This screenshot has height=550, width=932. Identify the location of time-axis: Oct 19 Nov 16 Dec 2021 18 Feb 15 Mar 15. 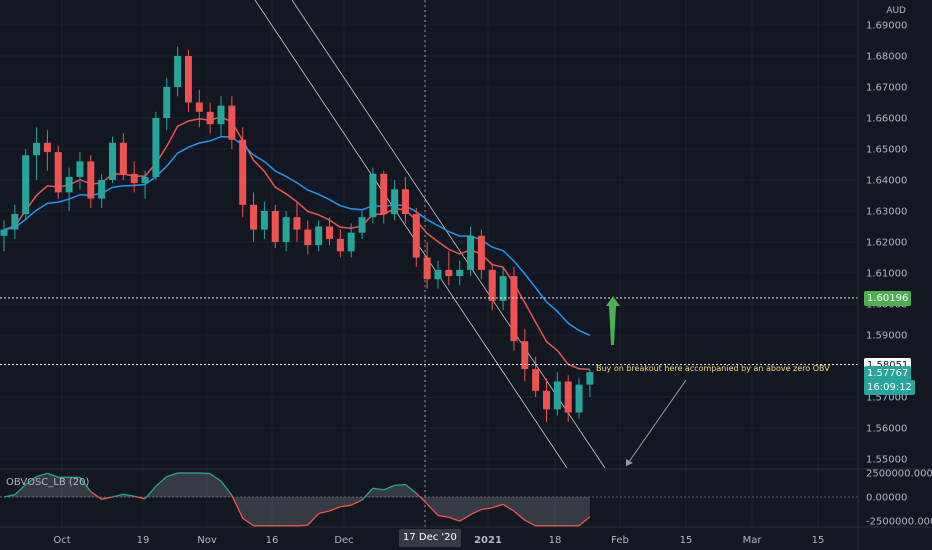
(466, 536).